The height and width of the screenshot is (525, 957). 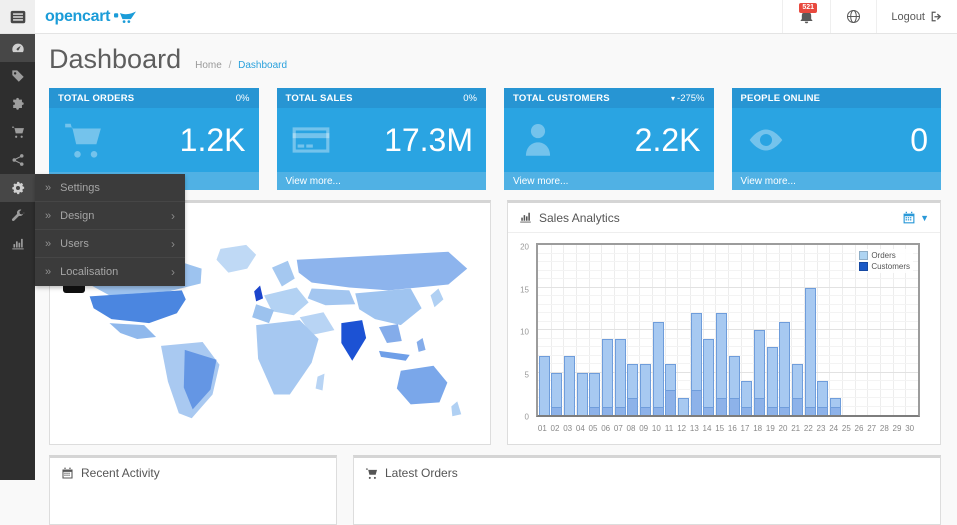 I want to click on tile-header: TOTAL SALES 0%, so click(x=381, y=98).